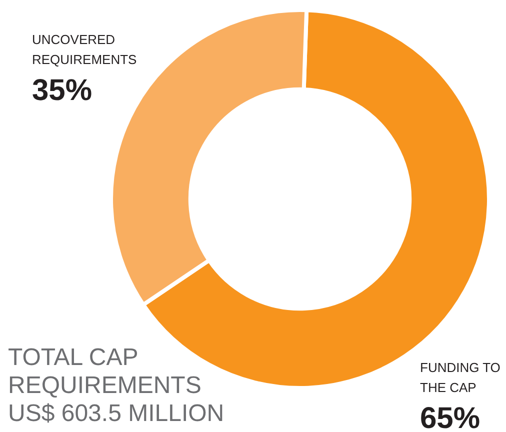 The width and height of the screenshot is (506, 432). Describe the element at coordinates (450, 417) in the screenshot. I see `data-label: 65%` at that location.